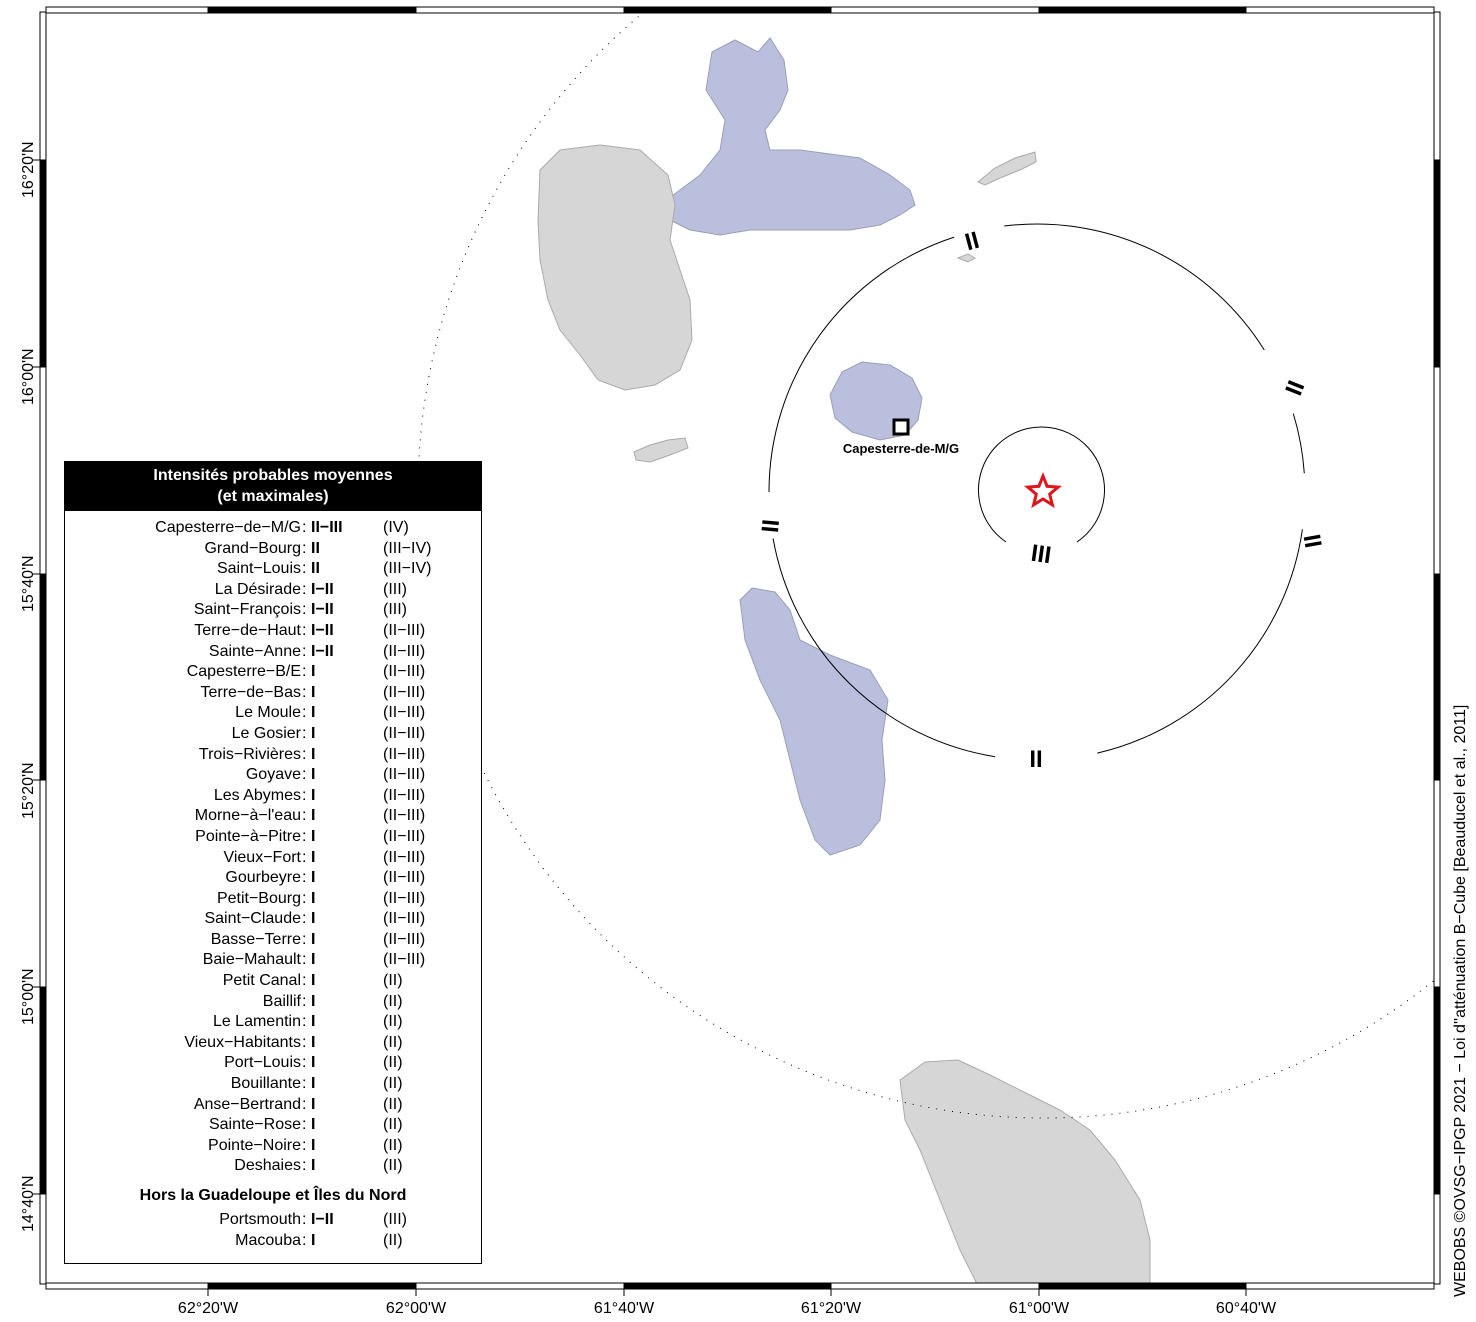 The image size is (1476, 1322). What do you see at coordinates (265, 1084) in the screenshot?
I see `town-name: Bouillante` at bounding box center [265, 1084].